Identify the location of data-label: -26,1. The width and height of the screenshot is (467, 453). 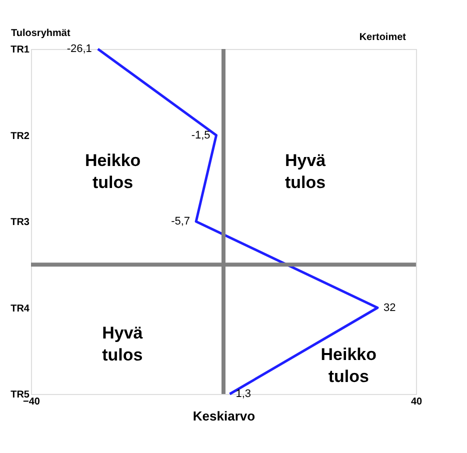
(79, 49).